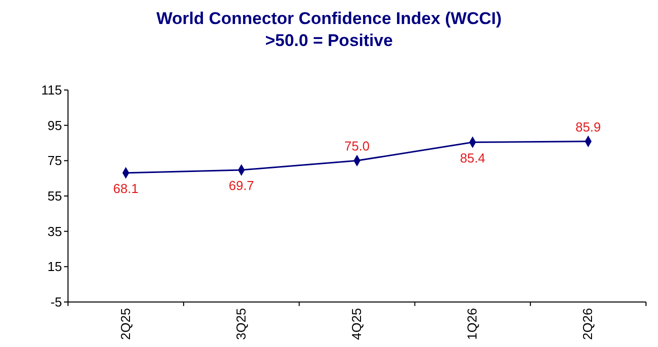 This screenshot has height=347, width=658. What do you see at coordinates (329, 40) in the screenshot?
I see `chart-subtitle: >50.0 = Positive` at bounding box center [329, 40].